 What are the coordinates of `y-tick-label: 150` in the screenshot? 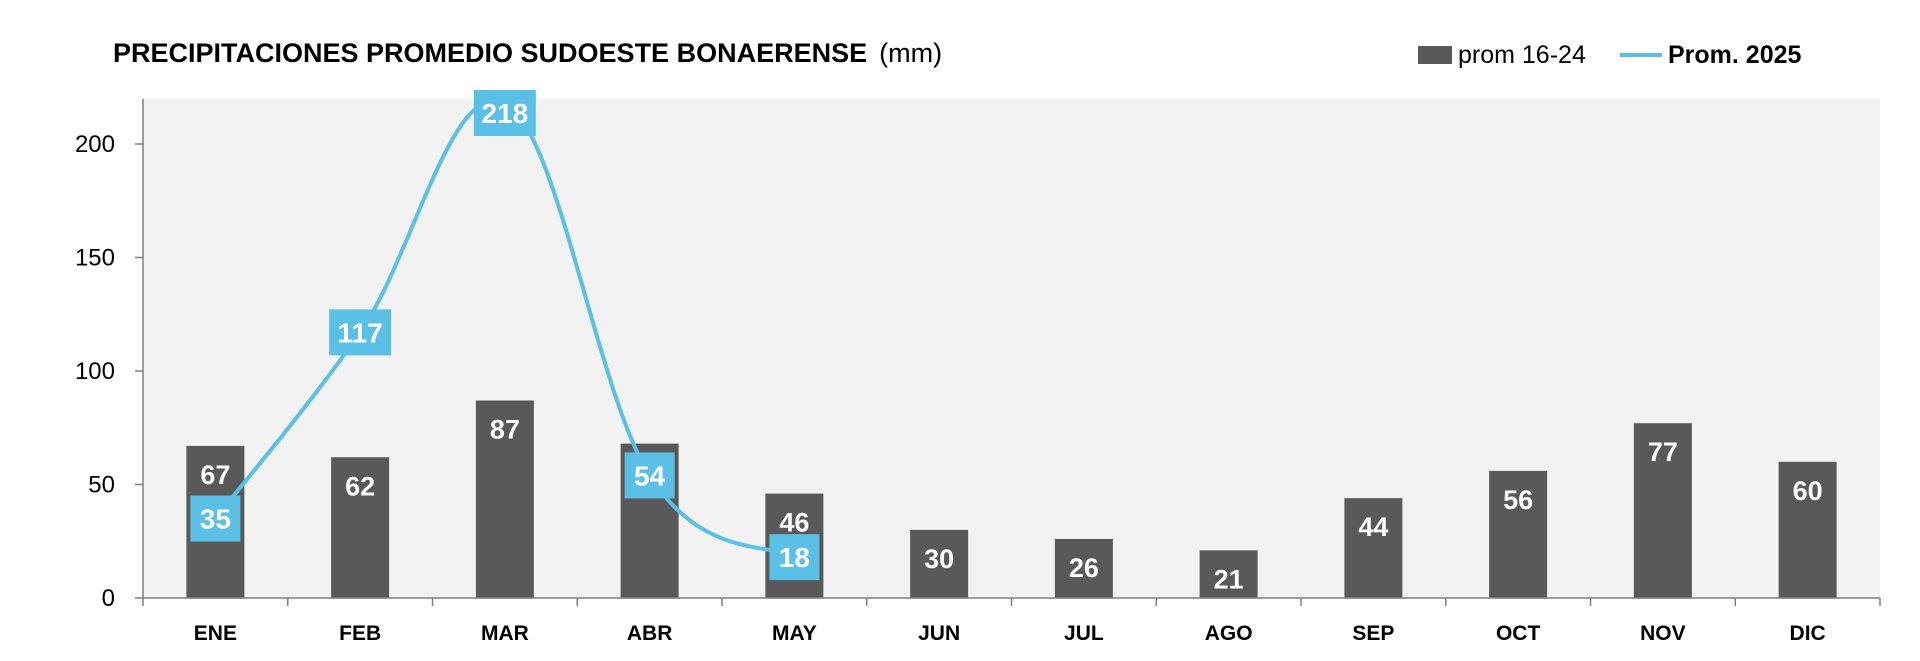 It's located at (95, 258).